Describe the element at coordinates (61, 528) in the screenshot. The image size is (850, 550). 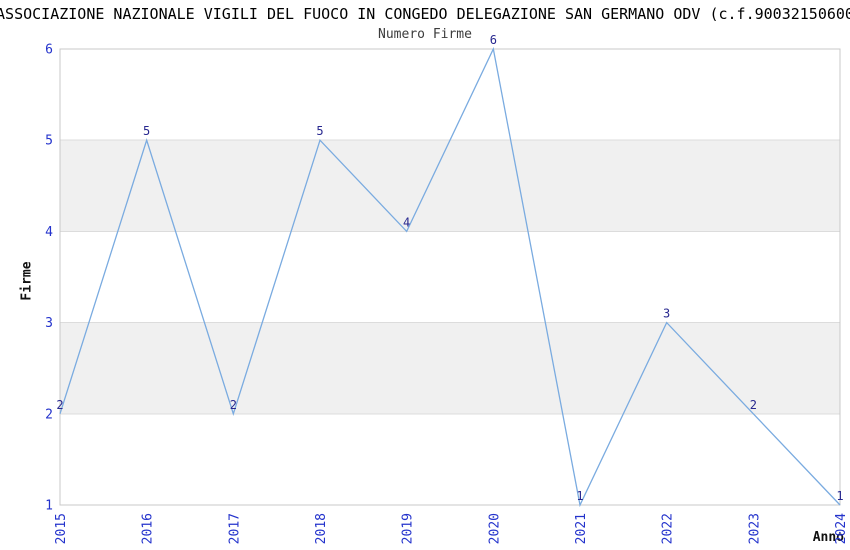
I see `x-tick-label: 2015` at that location.